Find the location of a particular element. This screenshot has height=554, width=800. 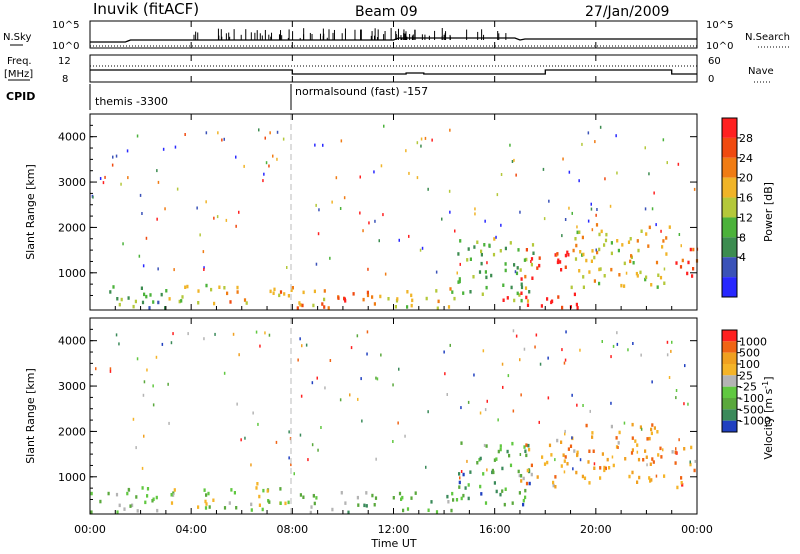

cpid-label: CPID is located at coordinates (20, 96).